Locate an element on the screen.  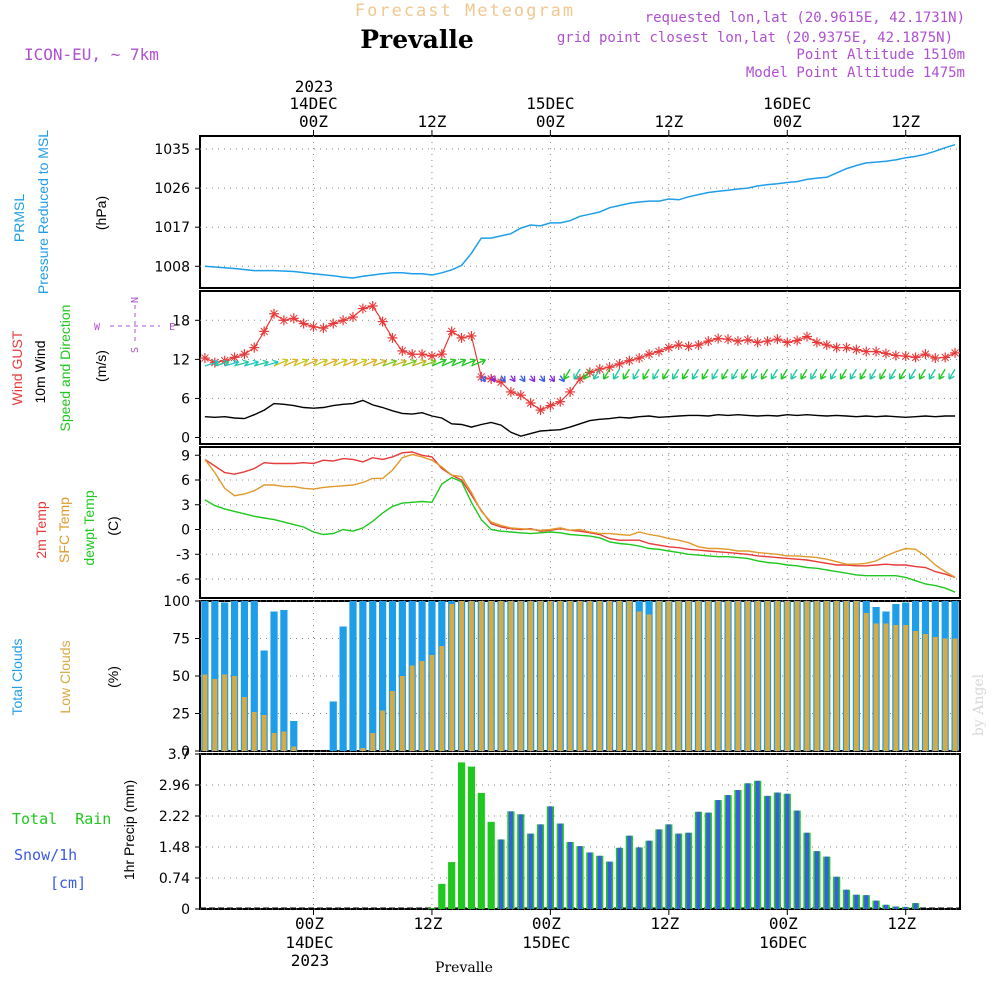
bottom-tick-label: 00Z is located at coordinates (546, 923).